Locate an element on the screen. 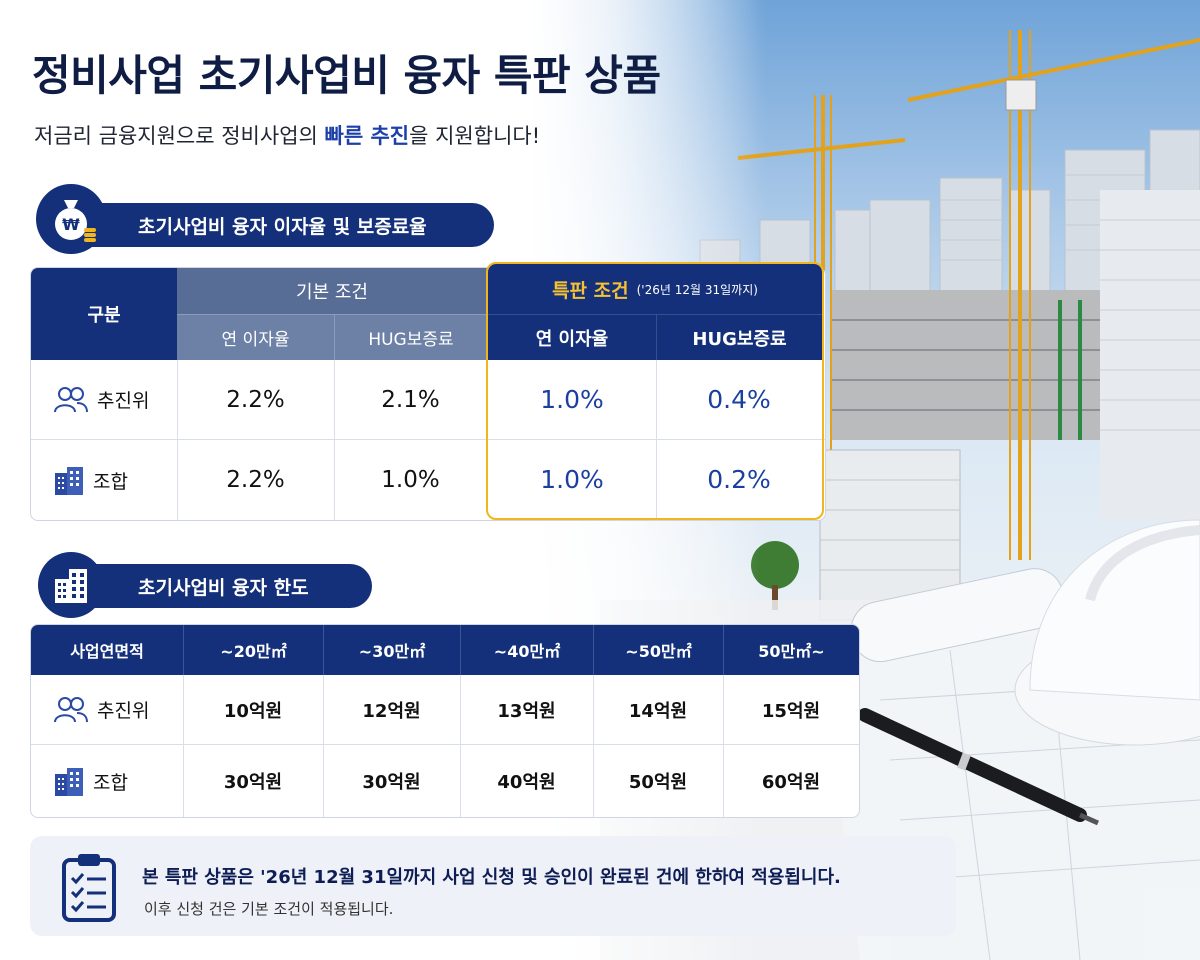 The width and height of the screenshot is (1200, 960). limit-header-area: 사업연면적 is located at coordinates (107, 650).